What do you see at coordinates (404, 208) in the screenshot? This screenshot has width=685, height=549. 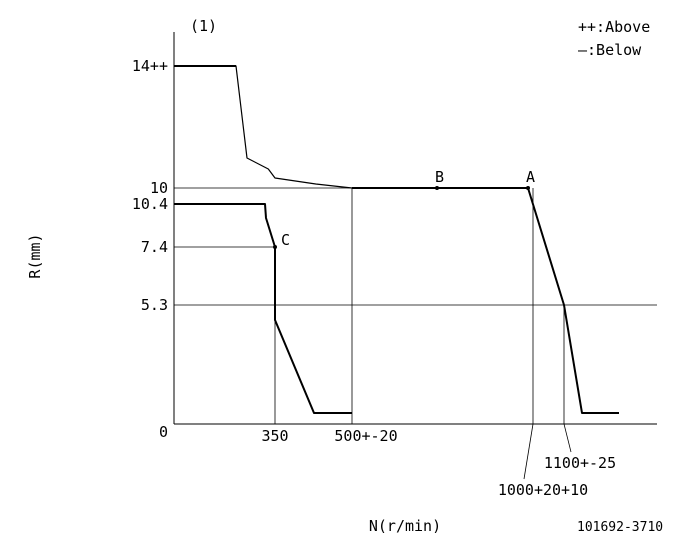 I see `annotation-points: A B C` at bounding box center [404, 208].